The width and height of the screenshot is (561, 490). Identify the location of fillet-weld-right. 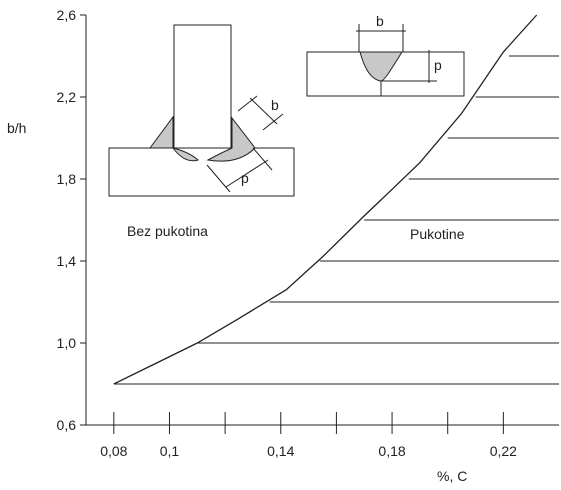
(231, 139).